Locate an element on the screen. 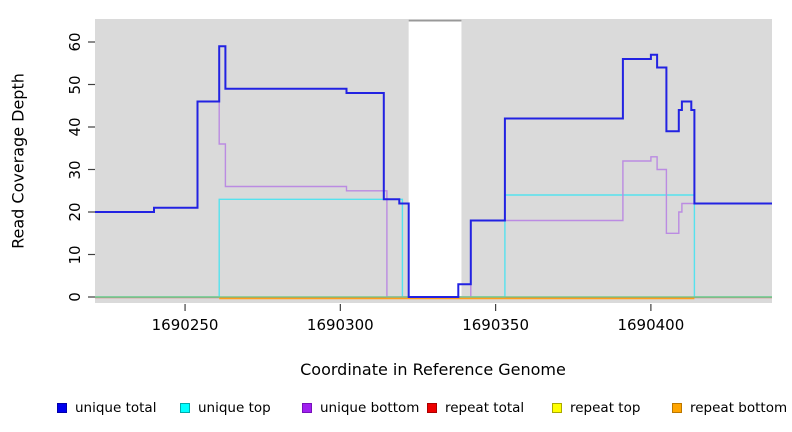 Image resolution: width=792 pixels, height=432 pixels. y-tick-label: 60 is located at coordinates (75, 42).